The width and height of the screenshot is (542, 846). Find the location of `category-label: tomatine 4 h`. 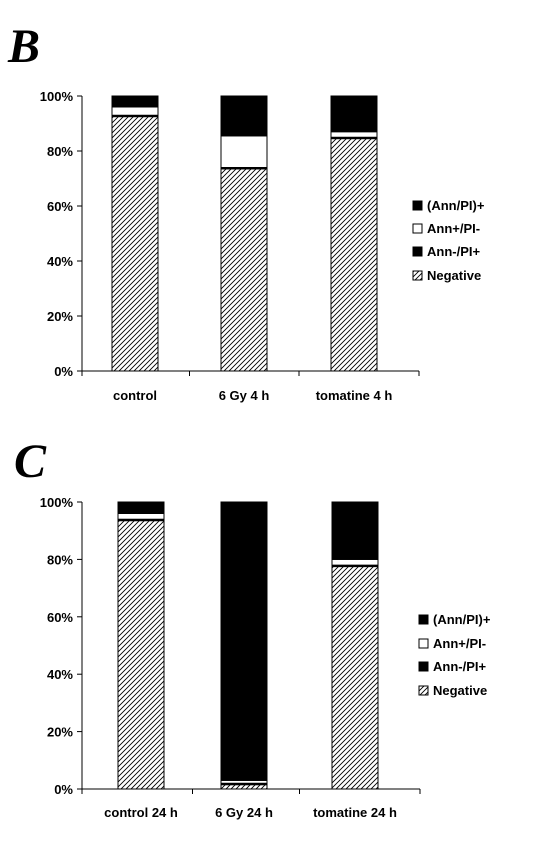

category-label: tomatine 4 h is located at coordinates (354, 395).